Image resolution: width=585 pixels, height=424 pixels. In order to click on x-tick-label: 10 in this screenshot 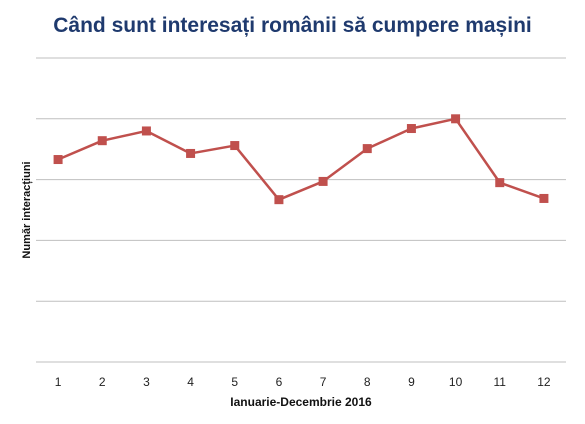, I will do `click(456, 382)`.